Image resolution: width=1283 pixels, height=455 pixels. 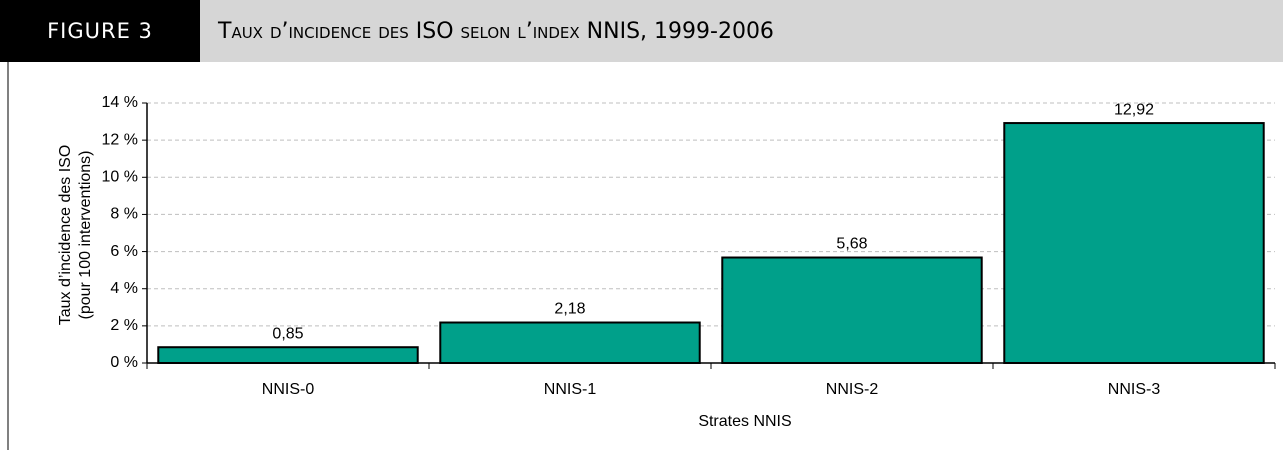 What do you see at coordinates (570, 389) in the screenshot?
I see `x-tick-label: NNIS-1` at bounding box center [570, 389].